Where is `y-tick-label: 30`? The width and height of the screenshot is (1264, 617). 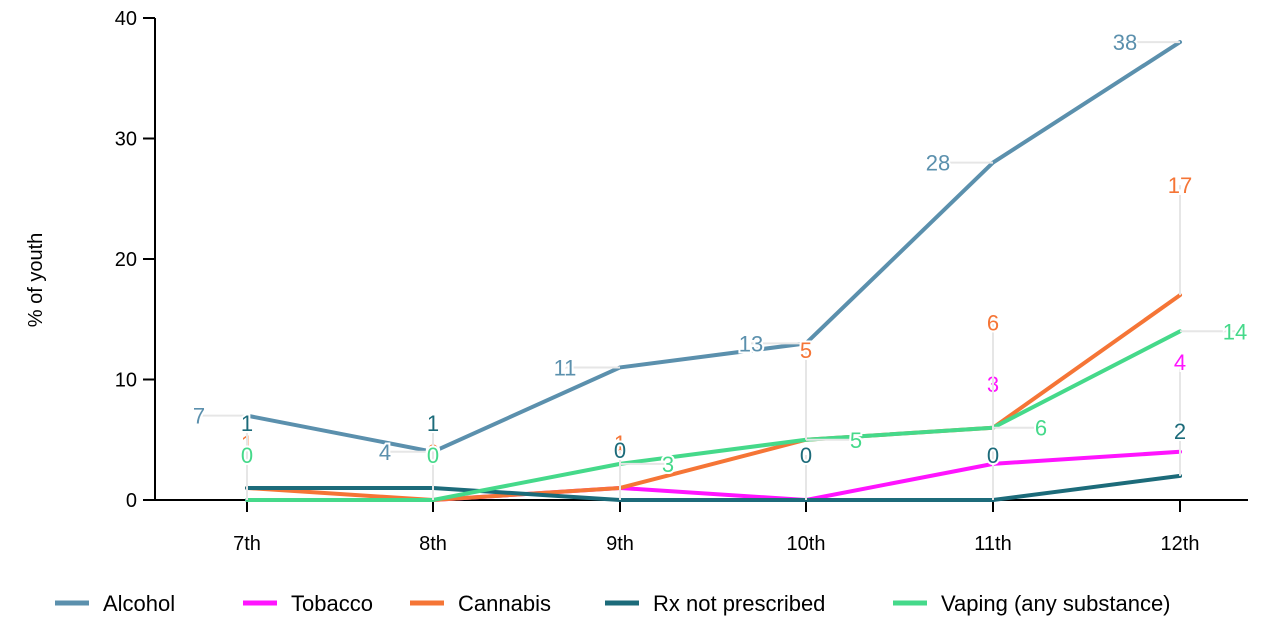
y-tick-label: 30 is located at coordinates (126, 140).